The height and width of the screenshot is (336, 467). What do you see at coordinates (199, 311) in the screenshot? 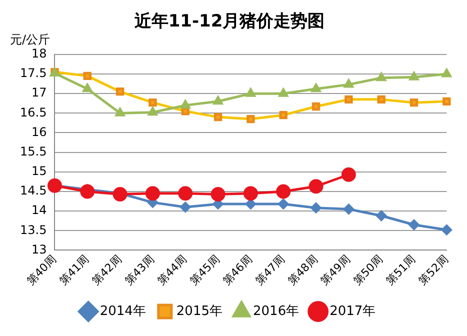
I see `legend-label: 2015年` at bounding box center [199, 311].